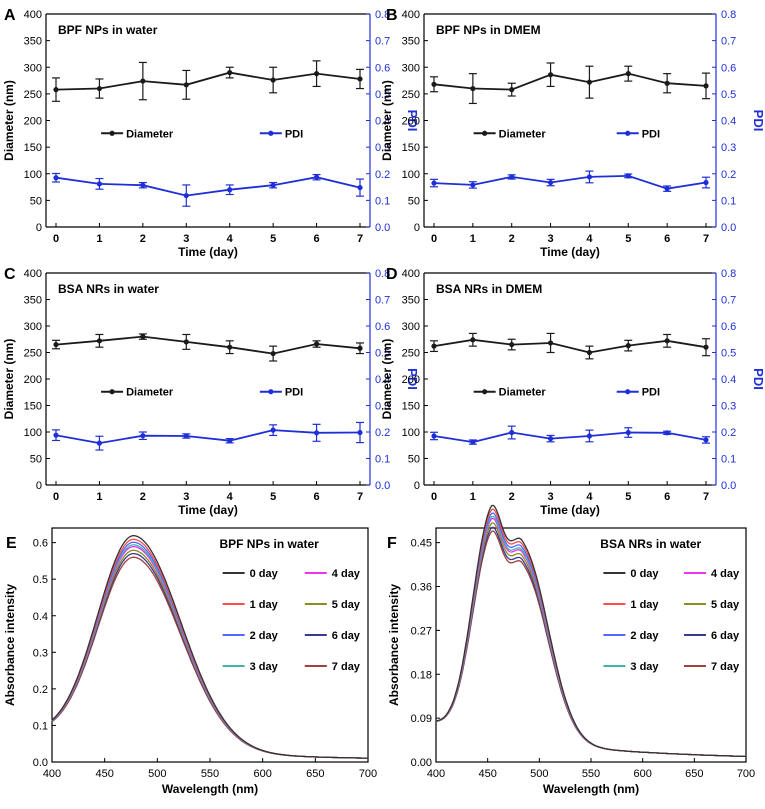 The width and height of the screenshot is (765, 809). I want to click on y-tick-label: 250, so click(411, 95).